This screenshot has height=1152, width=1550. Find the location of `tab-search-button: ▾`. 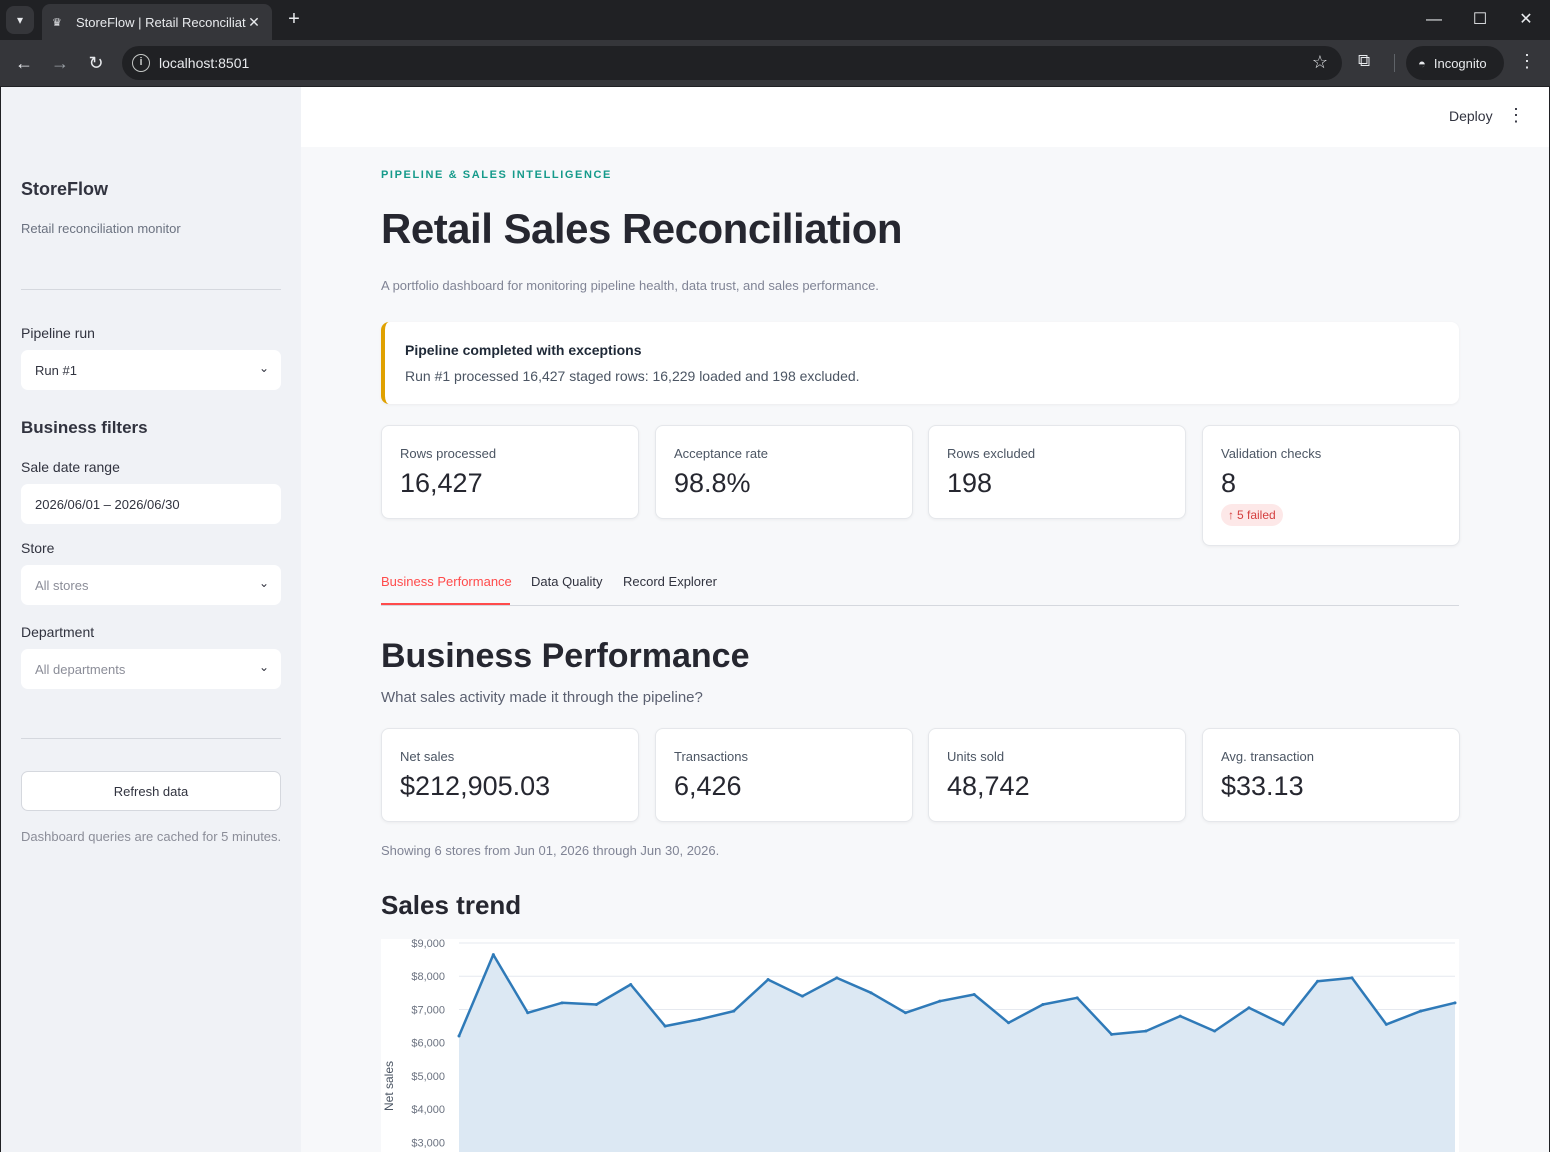

tab-search-button: ▾ is located at coordinates (20, 20).